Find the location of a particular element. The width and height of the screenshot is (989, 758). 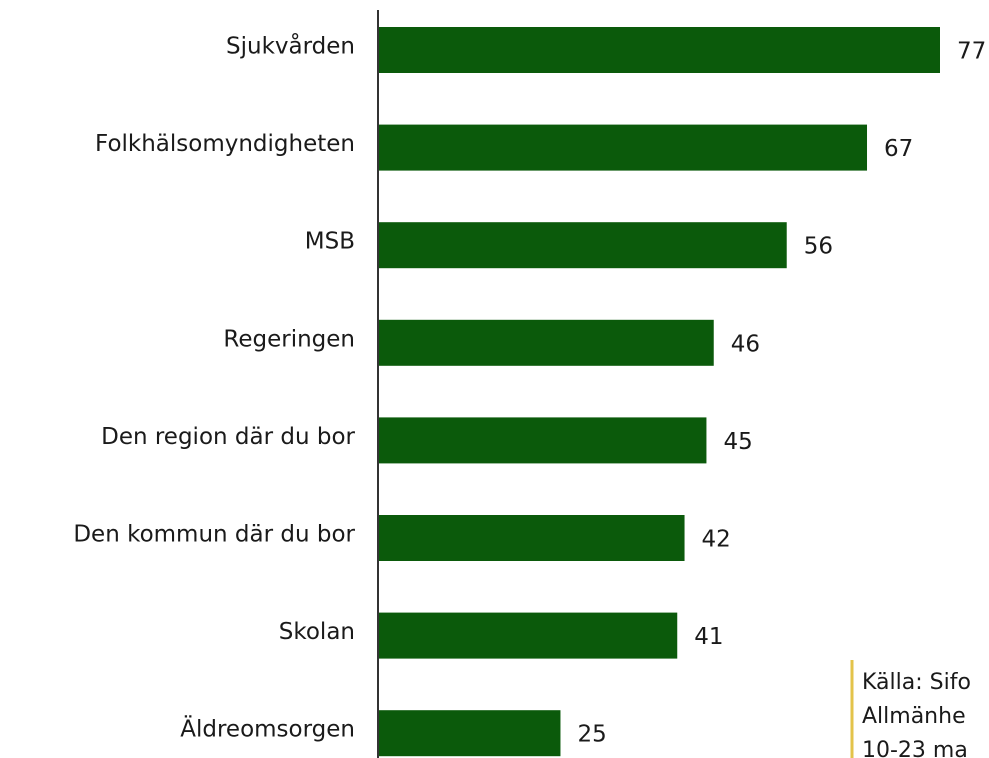

category-label: Den region där du bor is located at coordinates (228, 437).